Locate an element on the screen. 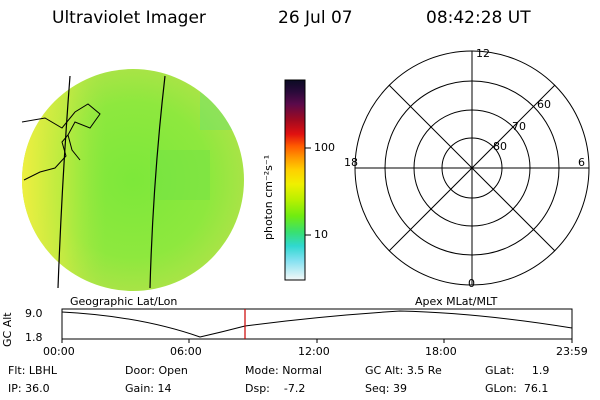 Image resolution: width=600 pixels, height=400 pixels. colorbar-tick-100: 100 is located at coordinates (324, 147).